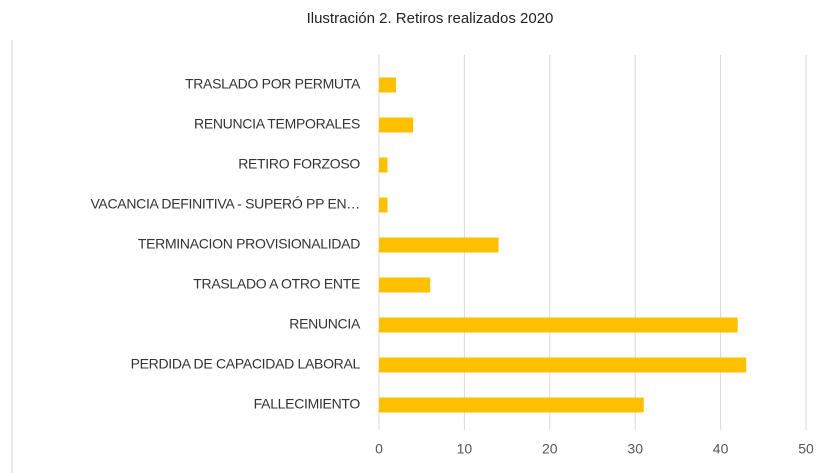 This screenshot has width=833, height=473. Describe the element at coordinates (635, 449) in the screenshot. I see `x-tick-label: 30` at that location.